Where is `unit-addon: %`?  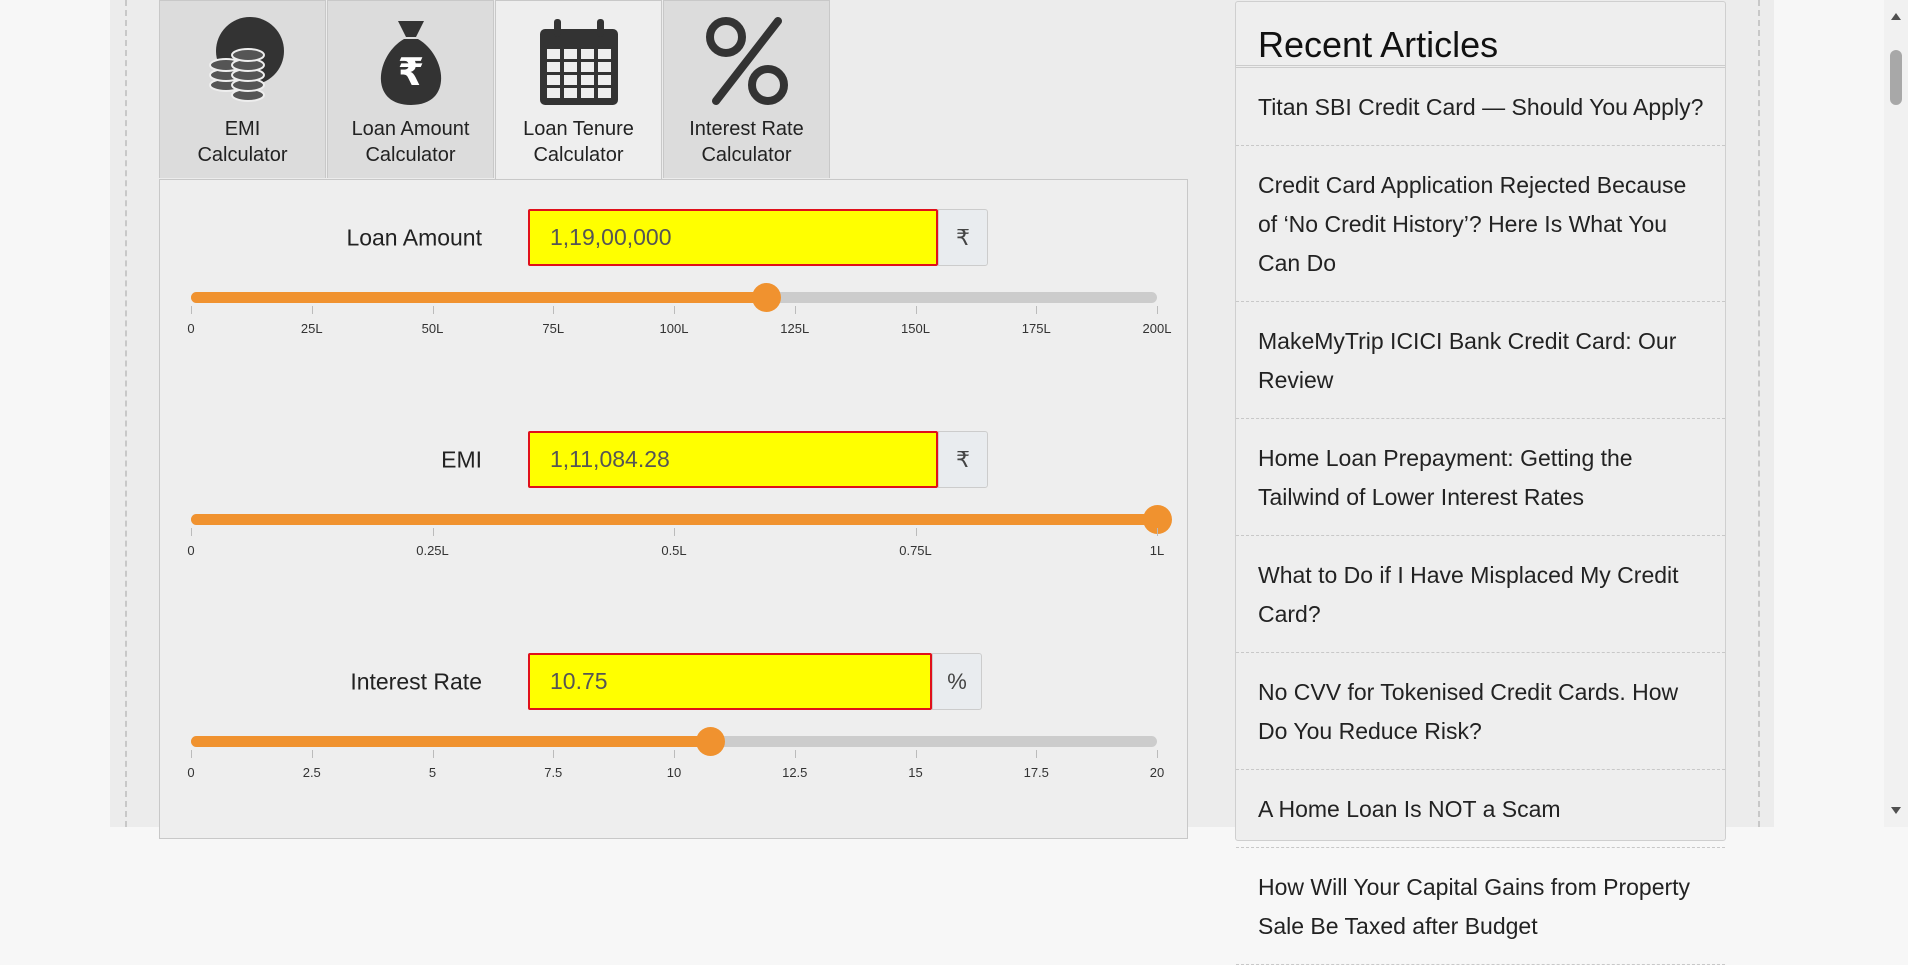
unit-addon: % is located at coordinates (957, 681).